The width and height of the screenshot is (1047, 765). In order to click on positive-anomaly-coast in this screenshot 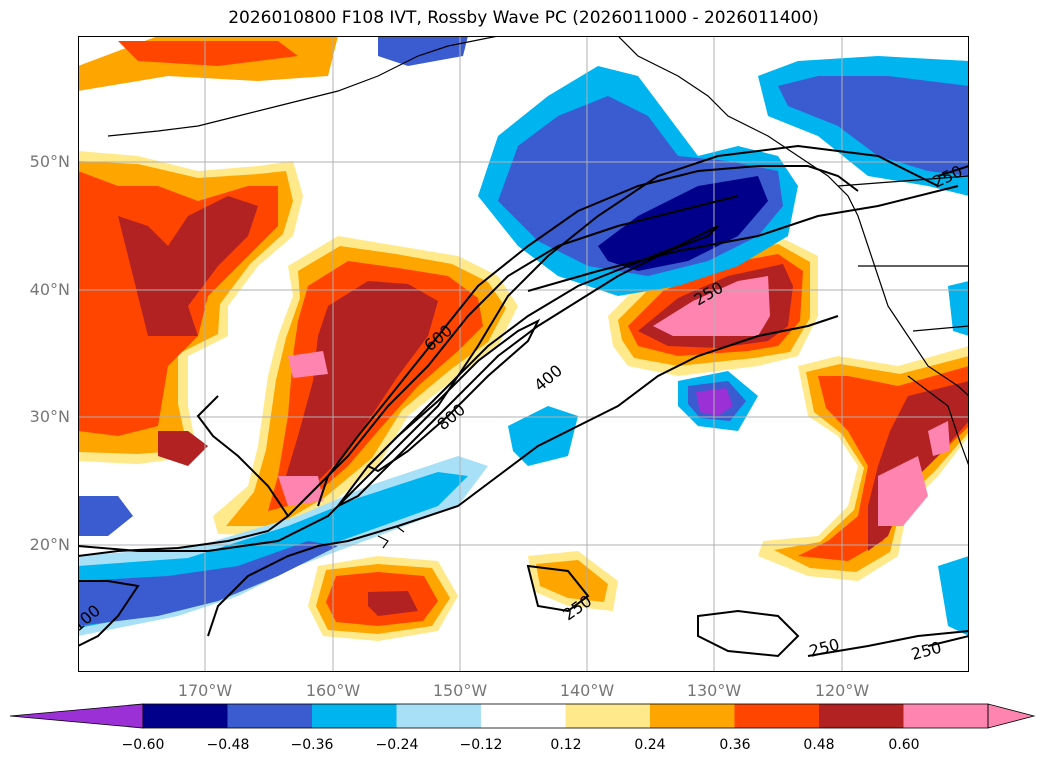, I will do `click(863, 463)`.